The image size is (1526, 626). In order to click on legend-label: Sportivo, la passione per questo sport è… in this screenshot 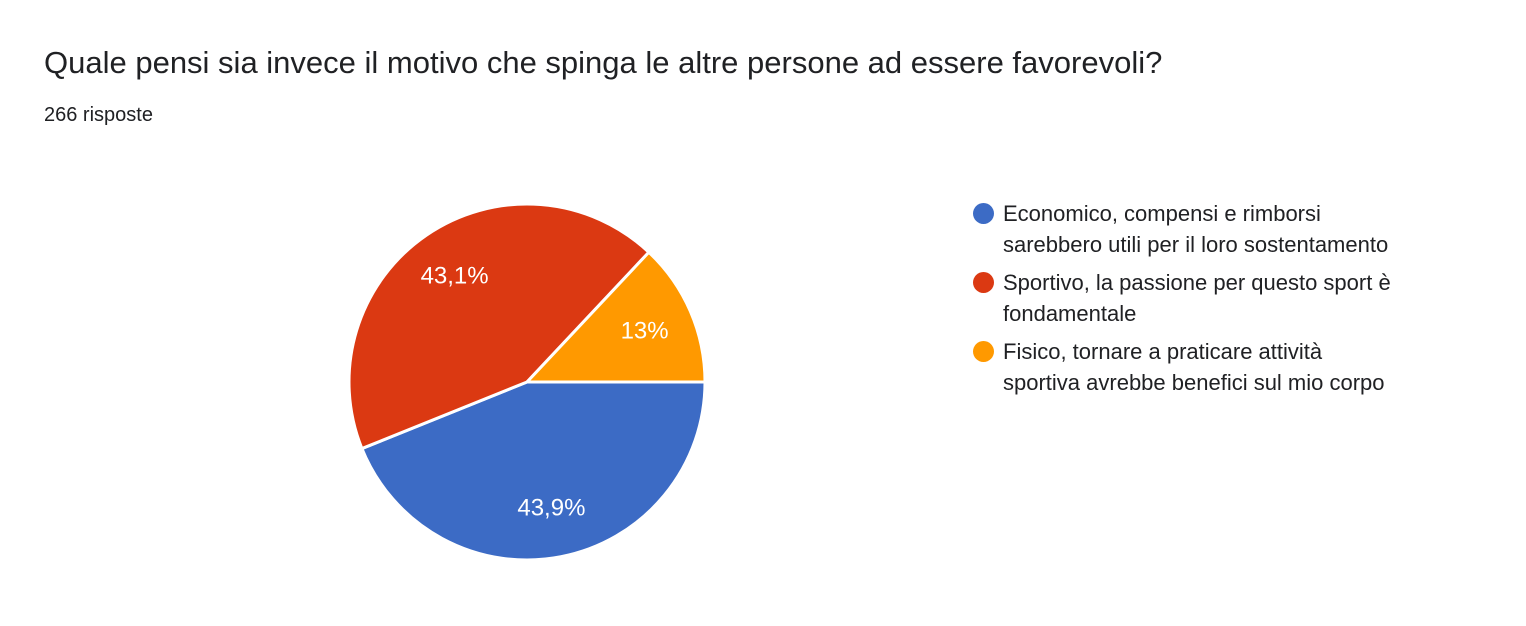, I will do `click(1197, 298)`.